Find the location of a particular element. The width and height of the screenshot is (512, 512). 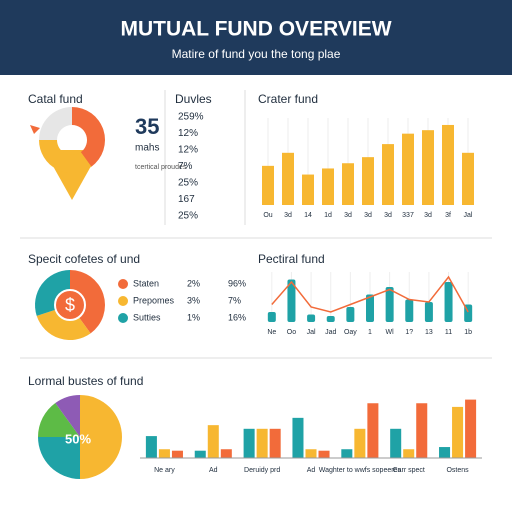

x-tick-label: Ostens is located at coordinates (457, 470).